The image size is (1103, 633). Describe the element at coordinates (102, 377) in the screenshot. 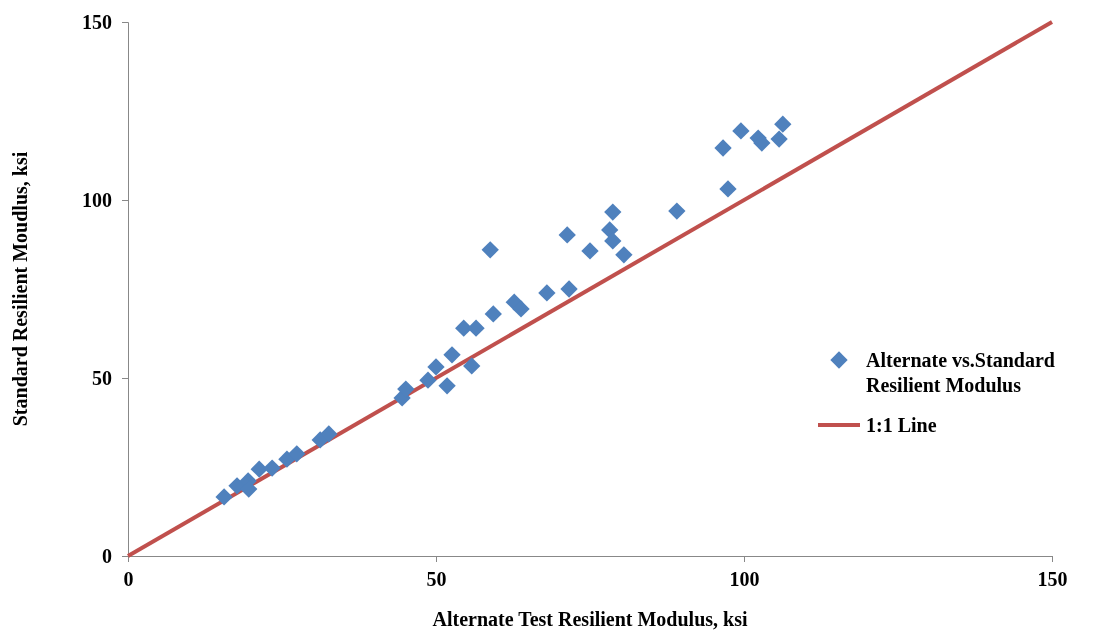

I see `y-tick-label: 50` at that location.